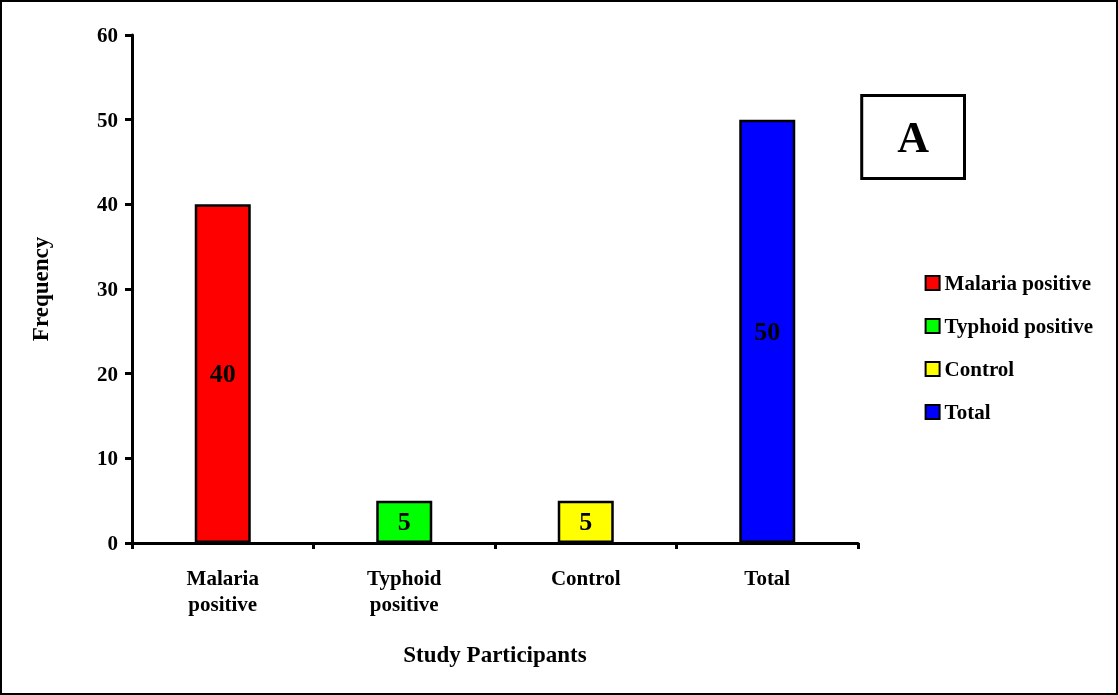  What do you see at coordinates (223, 591) in the screenshot?
I see `x-tick-label: Malaria positive` at bounding box center [223, 591].